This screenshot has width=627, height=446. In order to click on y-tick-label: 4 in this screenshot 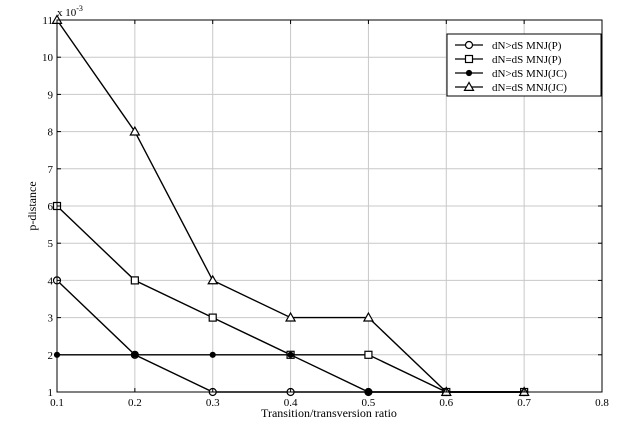, I will do `click(51, 281)`.